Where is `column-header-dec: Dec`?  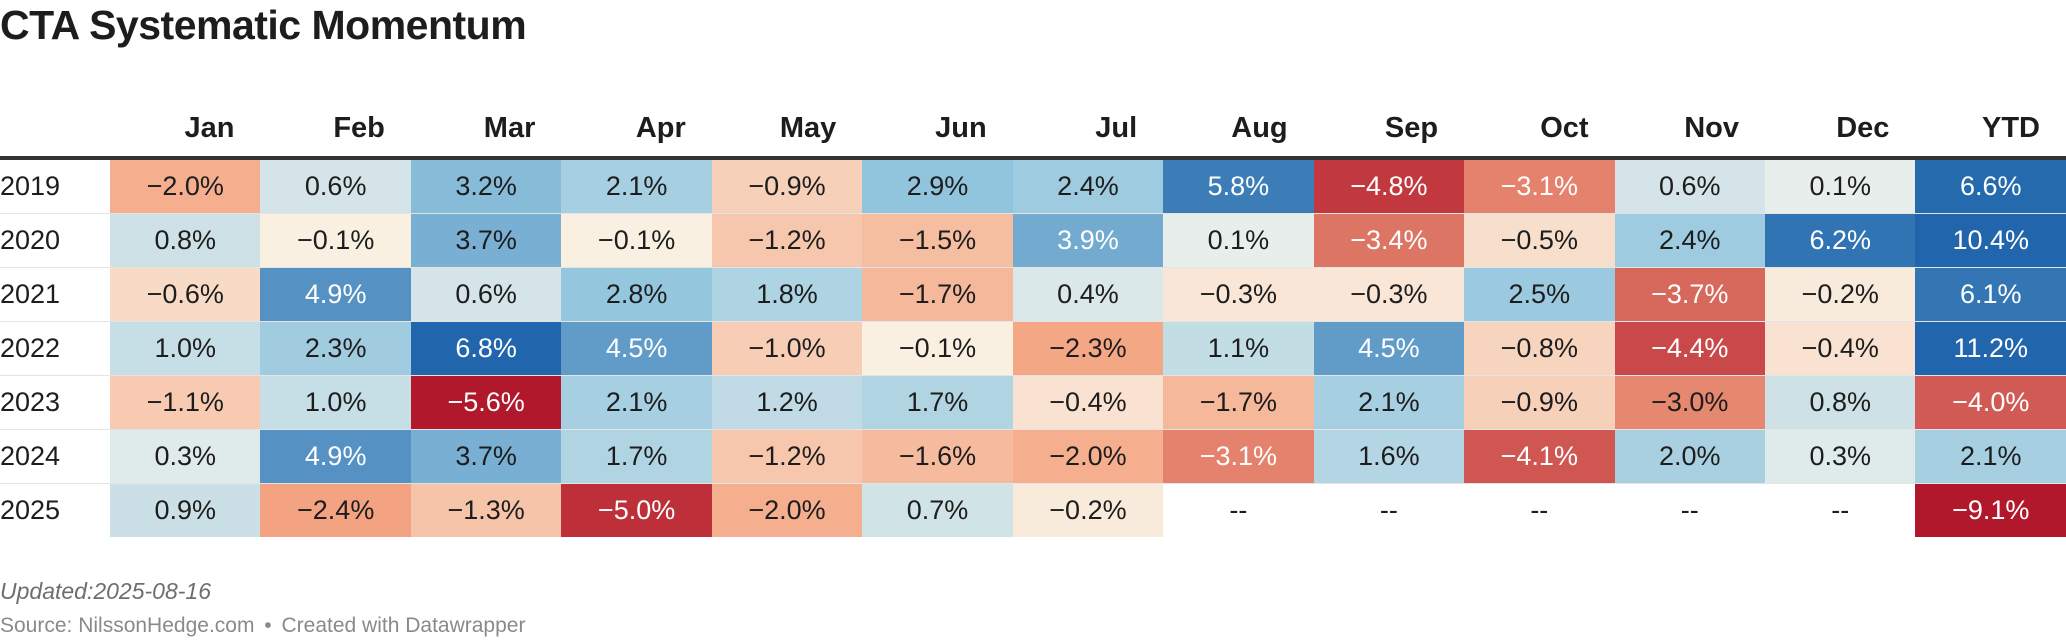 column-header-dec: Dec is located at coordinates (1840, 130).